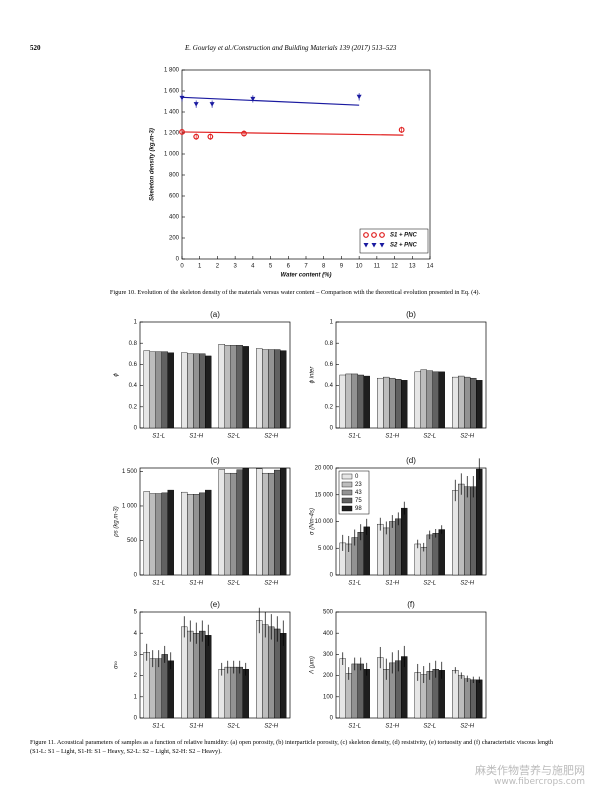 The image size is (595, 794). Describe the element at coordinates (328, 634) in the screenshot. I see `y-tick-label: 400` at that location.